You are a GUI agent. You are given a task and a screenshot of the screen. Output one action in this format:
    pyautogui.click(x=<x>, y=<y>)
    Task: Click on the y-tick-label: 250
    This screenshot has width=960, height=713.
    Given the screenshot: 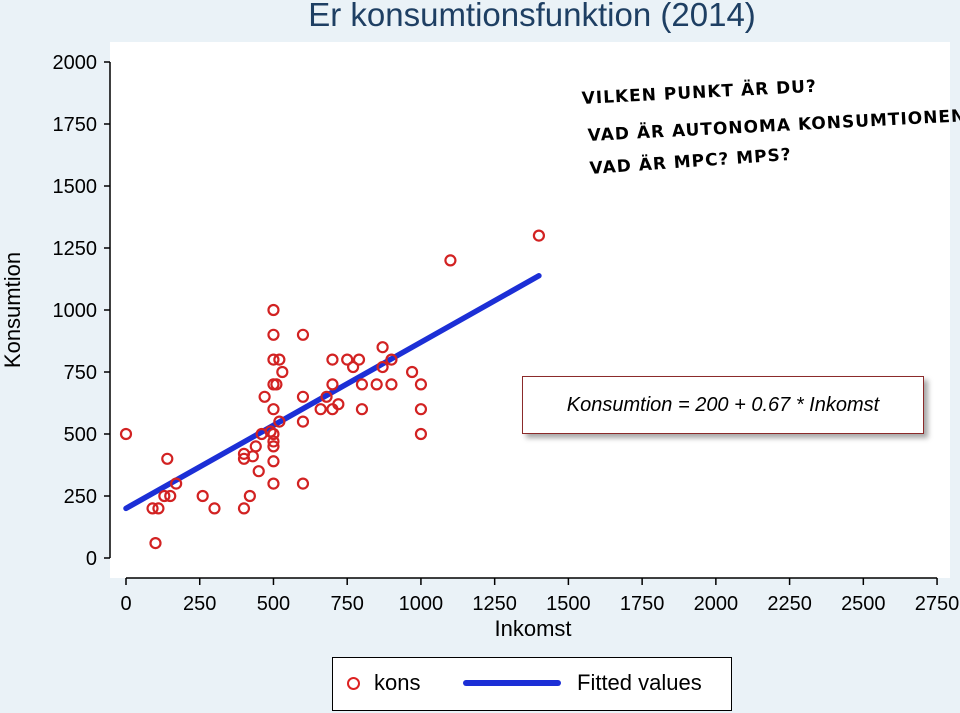 What is the action you would take?
    pyautogui.click(x=80, y=497)
    